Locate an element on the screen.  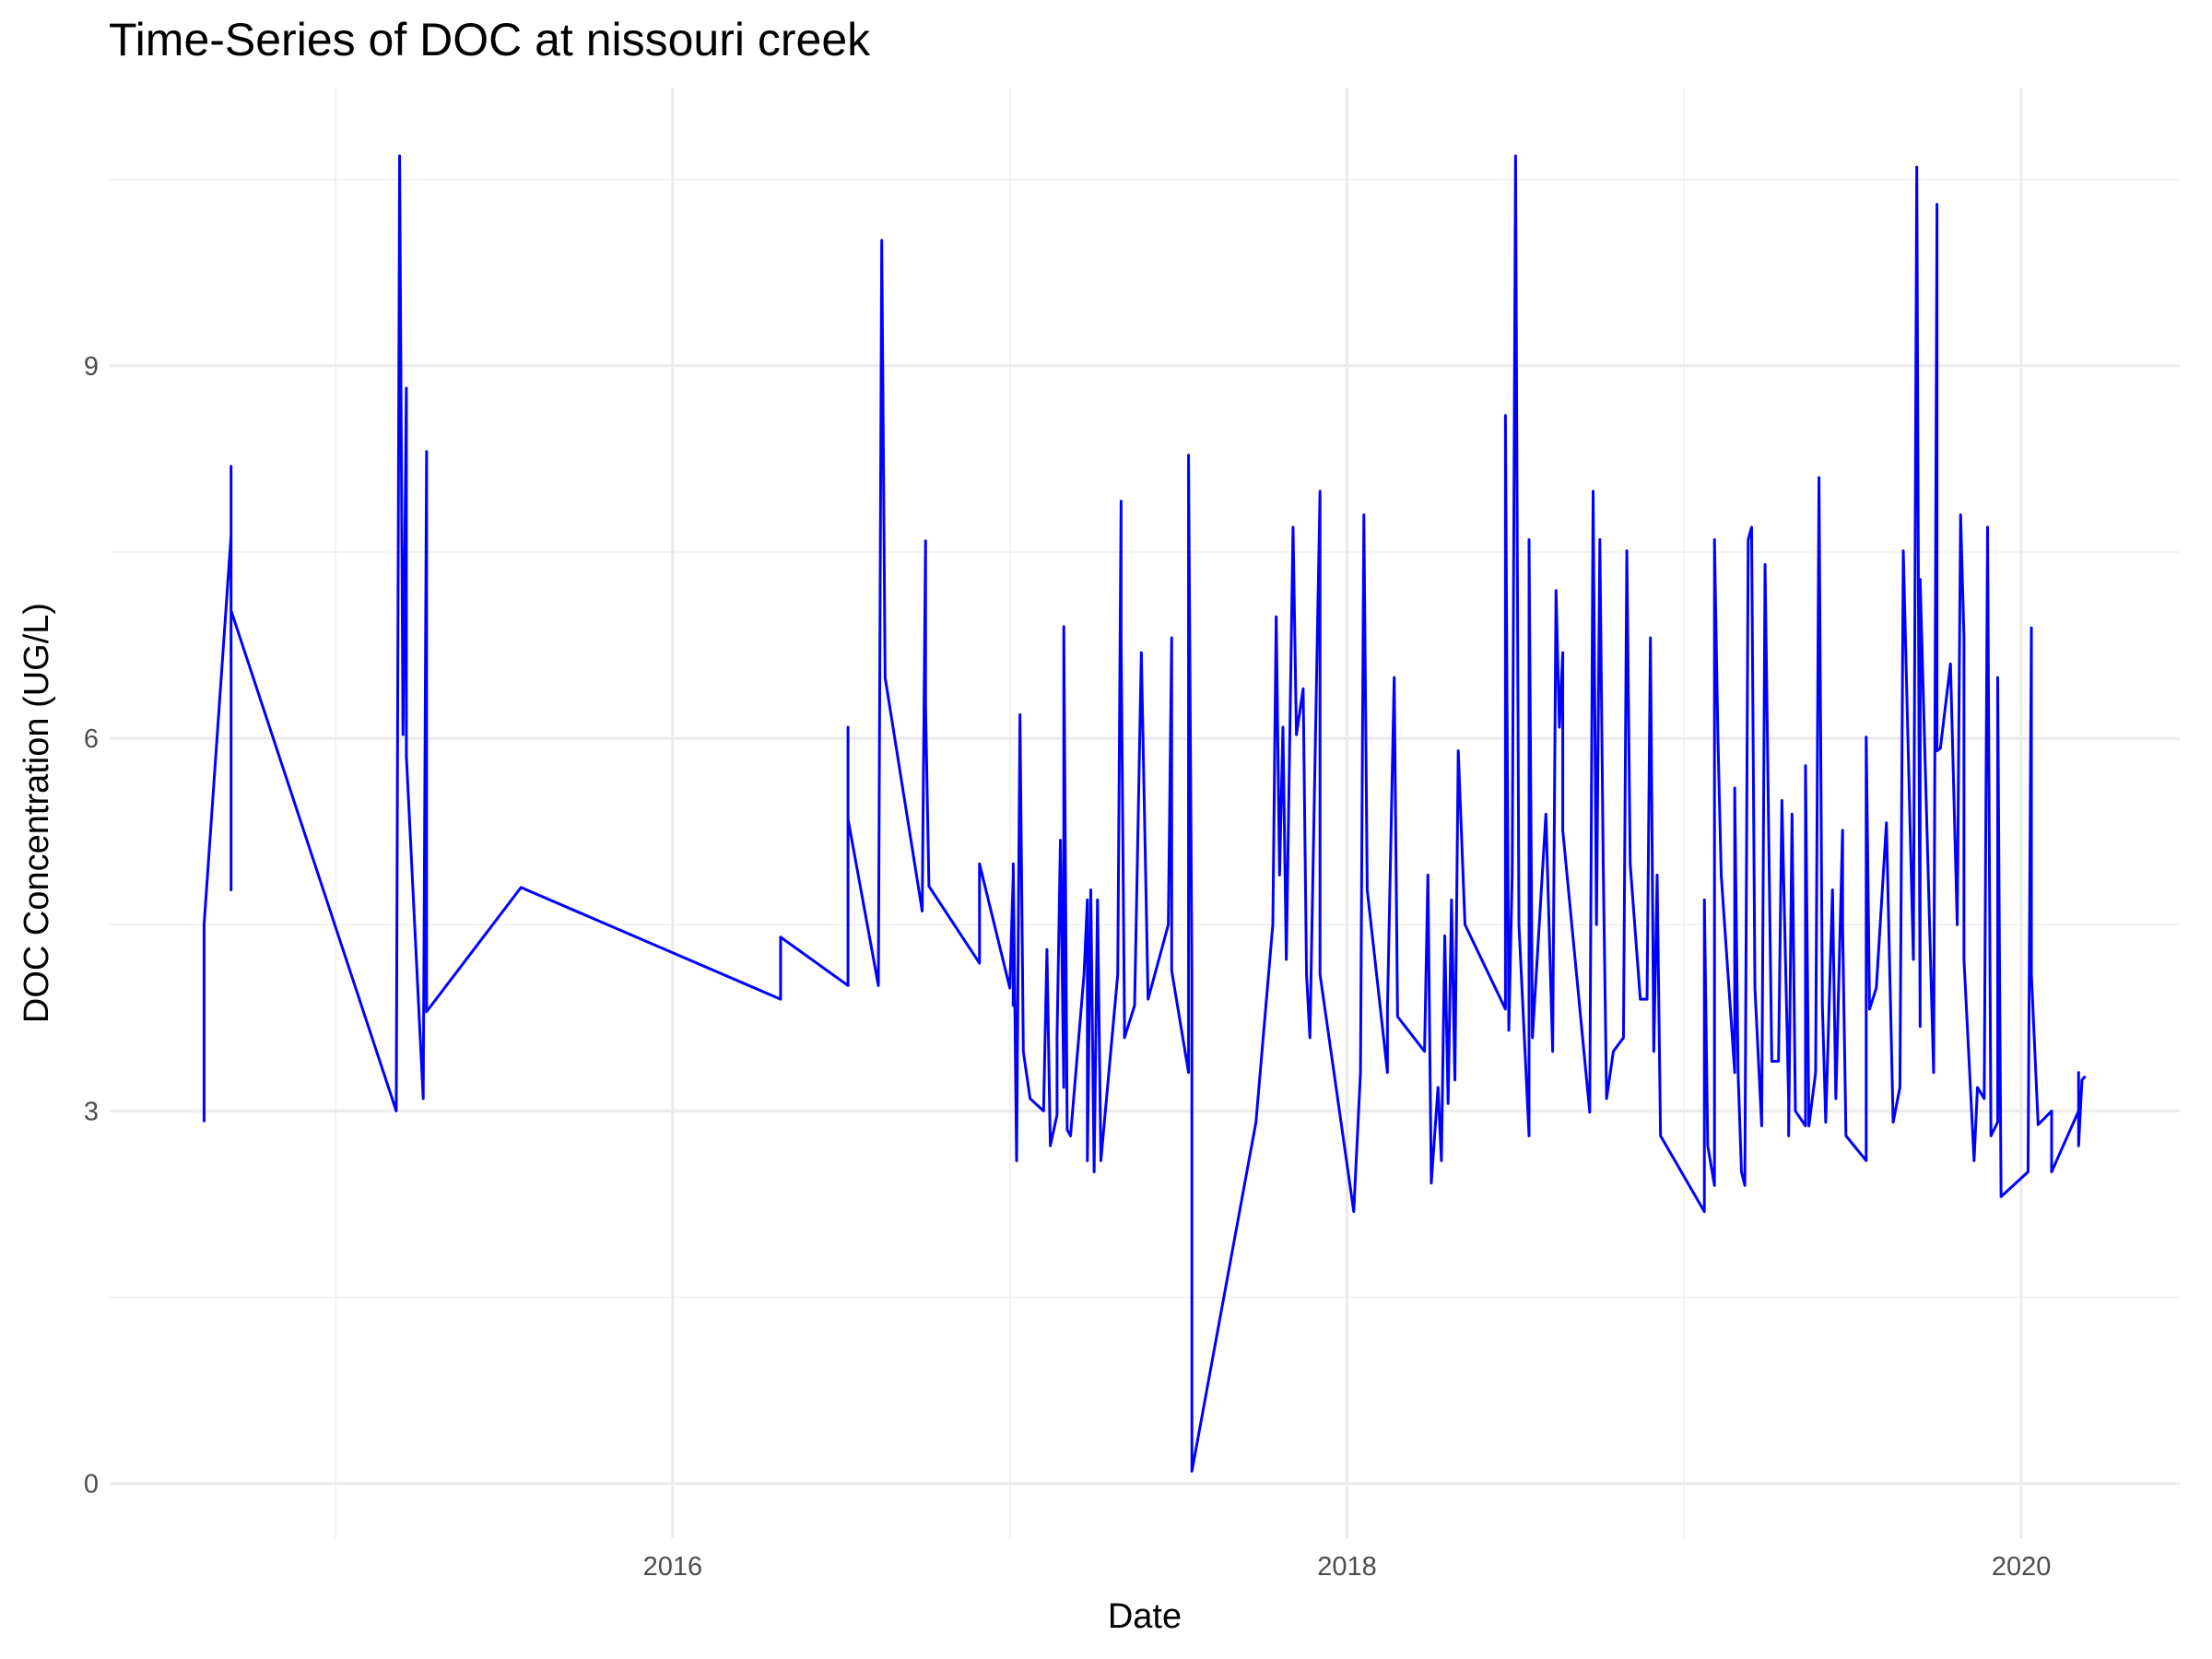
x-tick-label: 2018 is located at coordinates (1347, 1567).